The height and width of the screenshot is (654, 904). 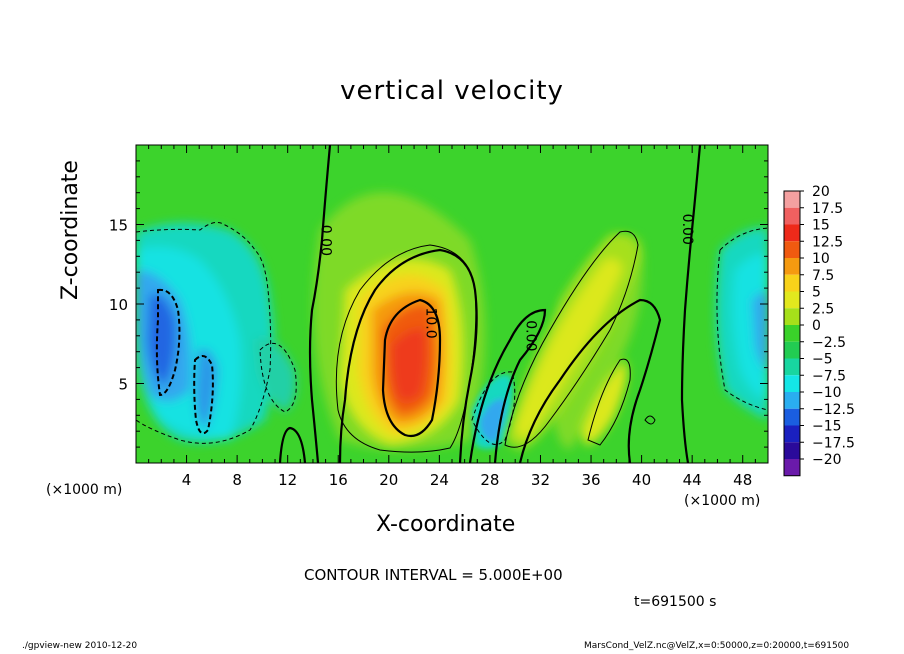 I want to click on x-tick-label: 40, so click(x=641, y=480).